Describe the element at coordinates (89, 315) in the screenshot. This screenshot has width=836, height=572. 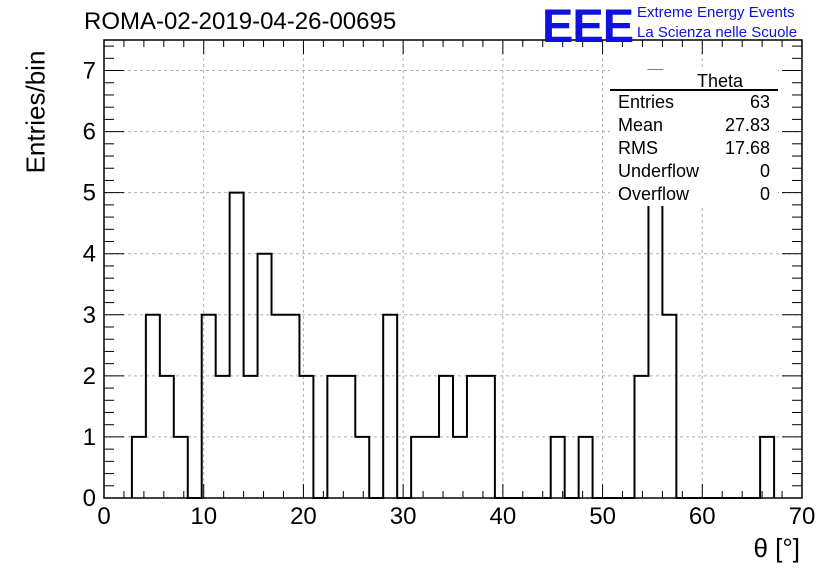
I see `y-tick-label: 3` at that location.